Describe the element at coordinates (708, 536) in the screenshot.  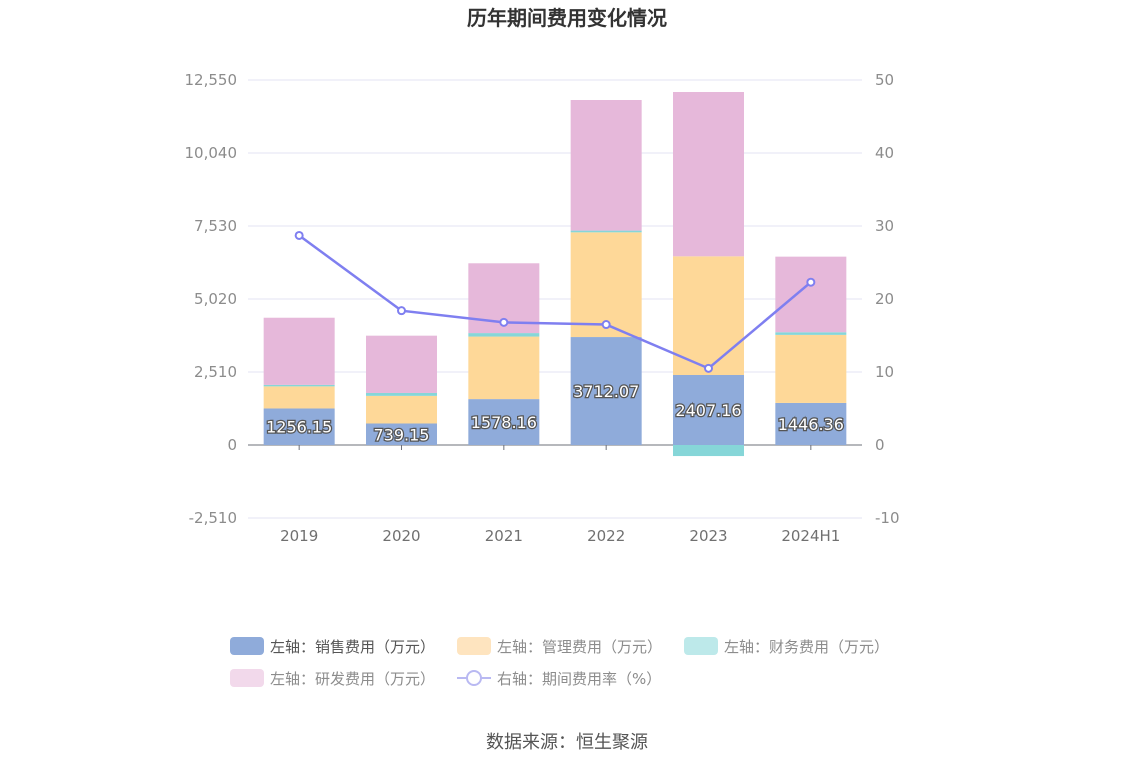
I see `x-tick-label: 2023` at that location.